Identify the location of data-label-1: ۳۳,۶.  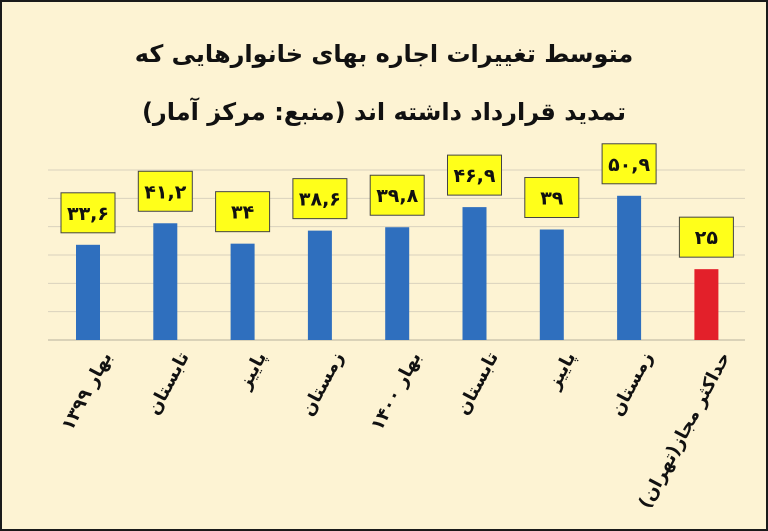
(88, 214).